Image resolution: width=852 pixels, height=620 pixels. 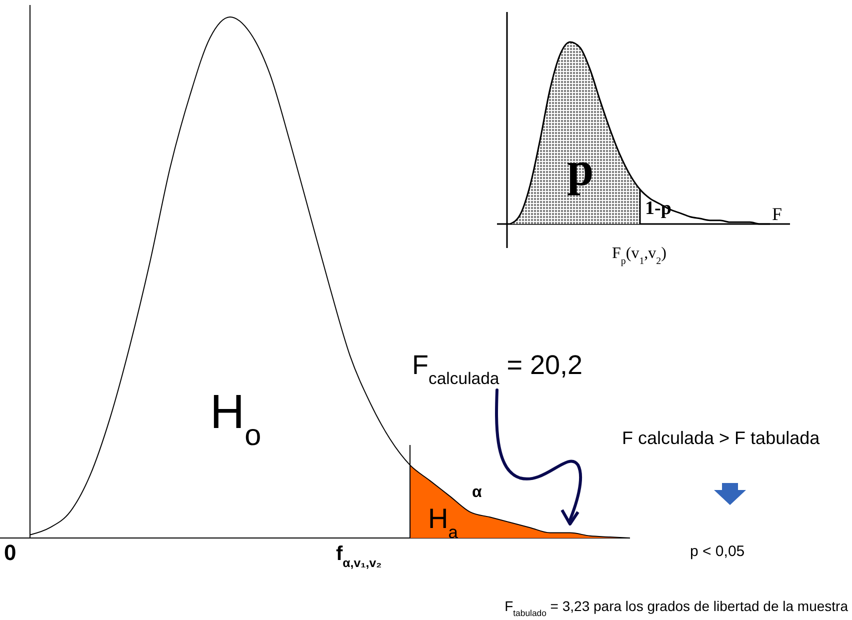 I want to click on x-axis-title: F, so click(x=777, y=214).